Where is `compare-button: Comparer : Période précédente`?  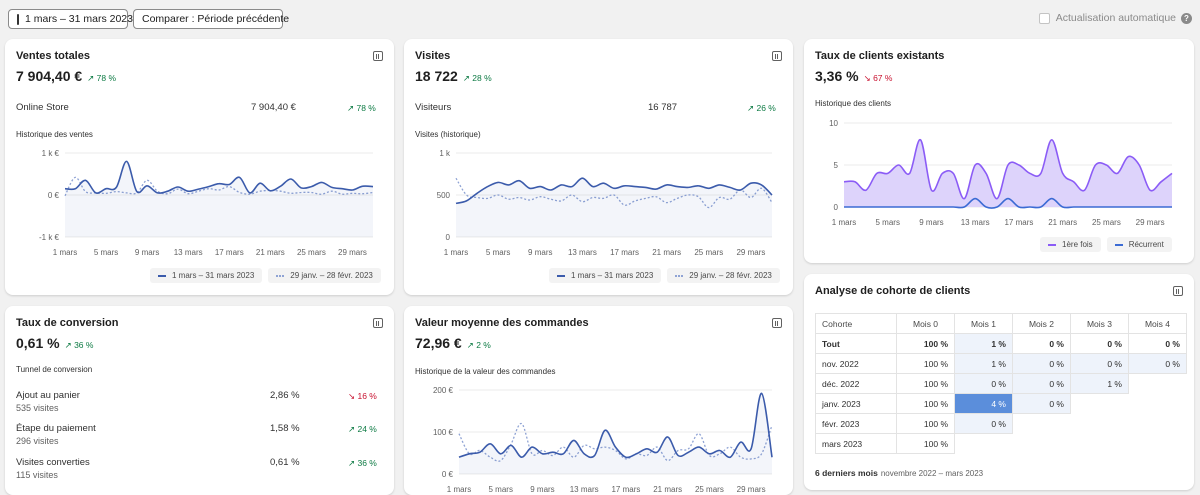
compare-button: Comparer : Période précédente is located at coordinates (211, 19).